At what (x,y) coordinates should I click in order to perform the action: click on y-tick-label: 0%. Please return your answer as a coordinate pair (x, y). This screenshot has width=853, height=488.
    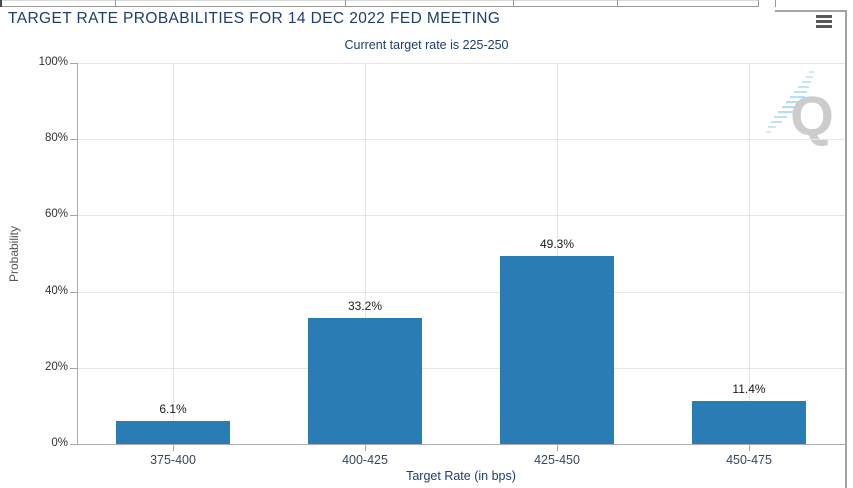
    Looking at the image, I should click on (59, 443).